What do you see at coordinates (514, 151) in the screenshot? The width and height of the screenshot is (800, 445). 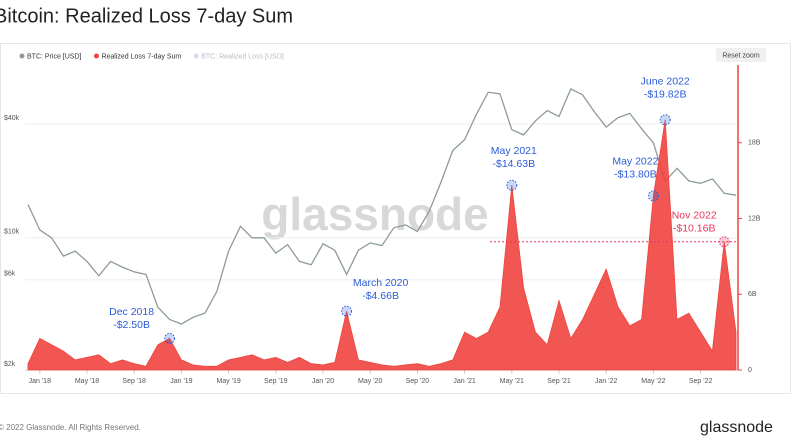 I see `annotation-title: May 2021` at bounding box center [514, 151].